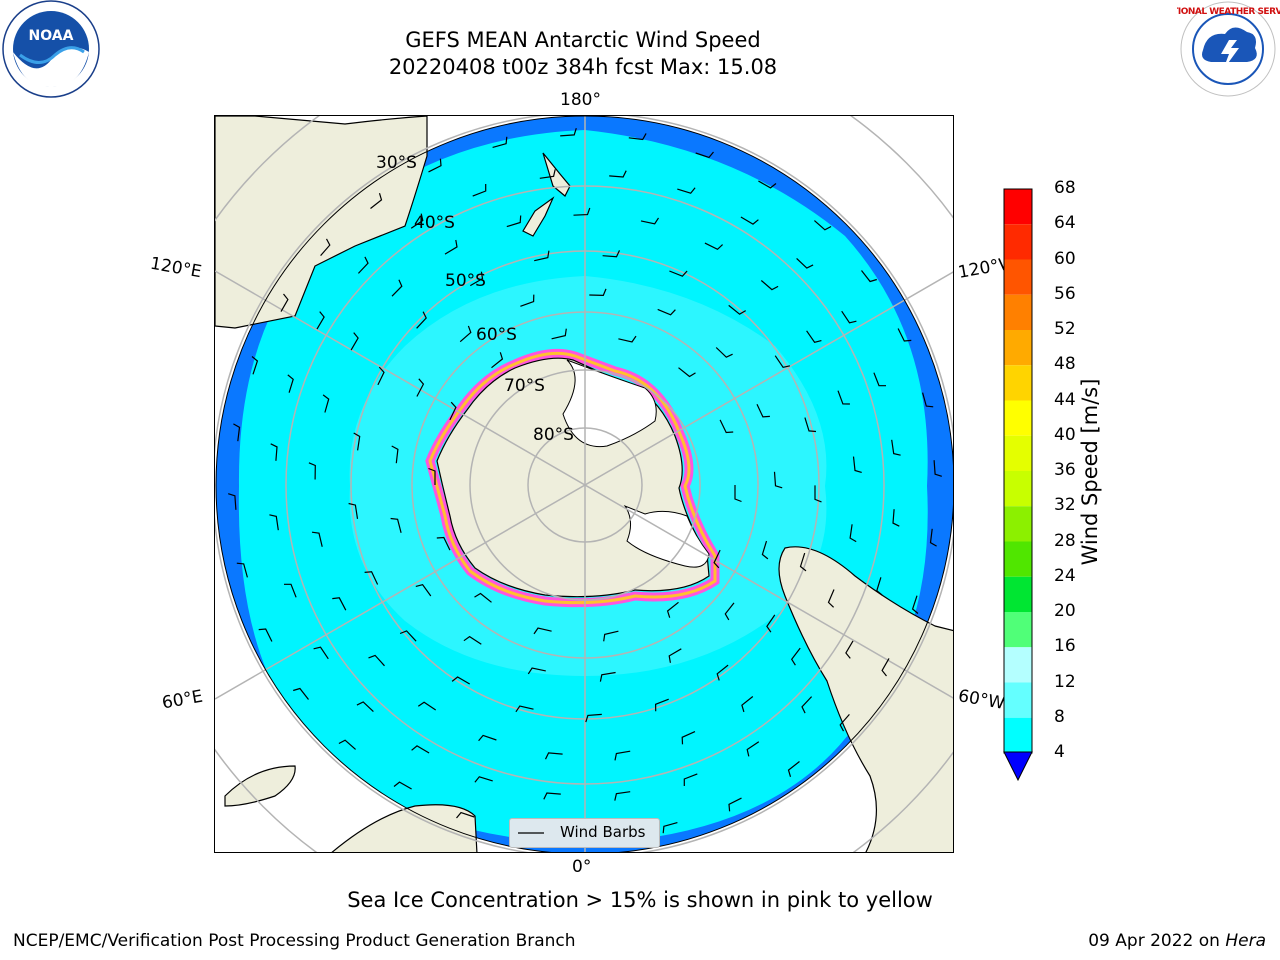  Describe the element at coordinates (182, 700) in the screenshot. I see `lon-label-60e: 60°E` at that location.